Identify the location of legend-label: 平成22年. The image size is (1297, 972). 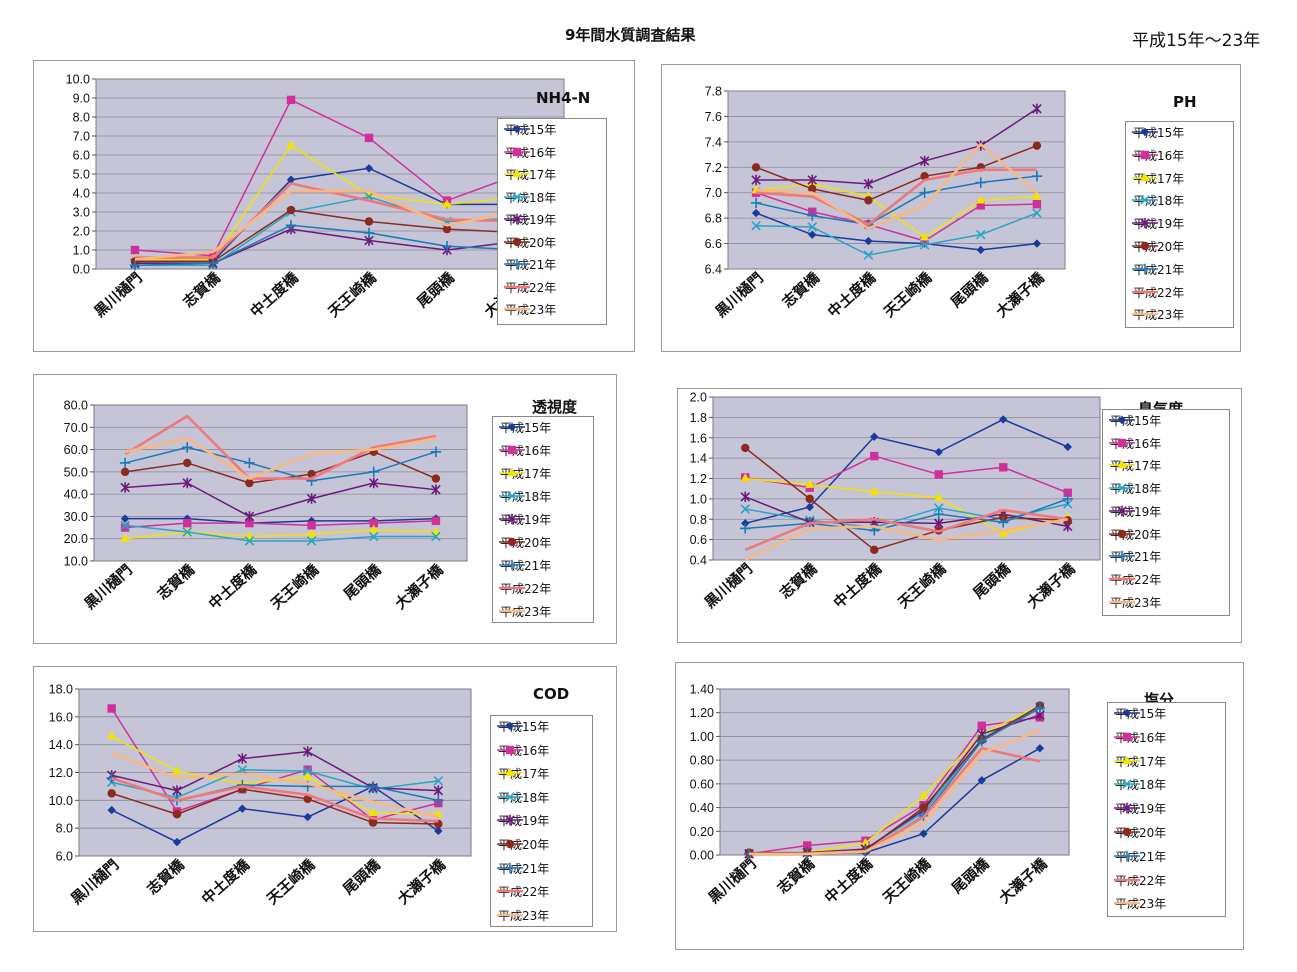
(1159, 292).